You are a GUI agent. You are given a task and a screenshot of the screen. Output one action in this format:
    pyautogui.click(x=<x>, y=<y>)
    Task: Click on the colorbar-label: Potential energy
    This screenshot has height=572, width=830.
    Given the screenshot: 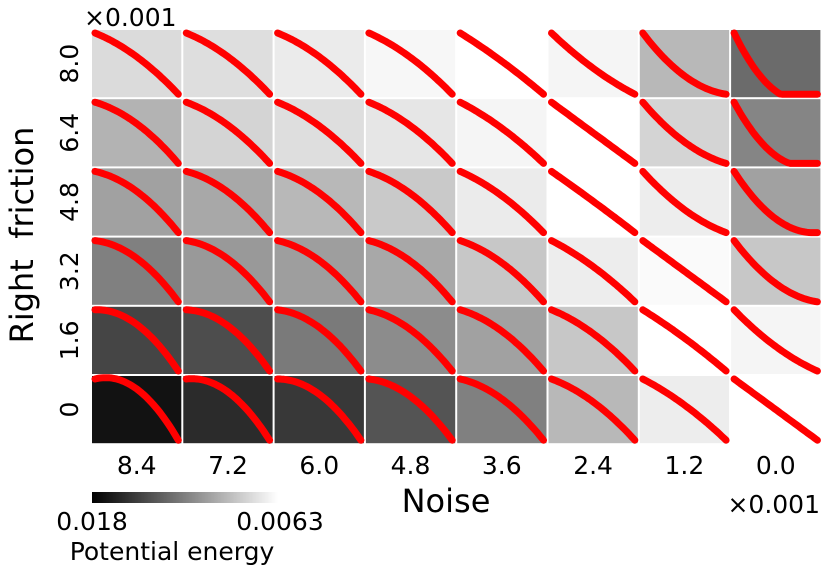 What is the action you would take?
    pyautogui.click(x=172, y=551)
    